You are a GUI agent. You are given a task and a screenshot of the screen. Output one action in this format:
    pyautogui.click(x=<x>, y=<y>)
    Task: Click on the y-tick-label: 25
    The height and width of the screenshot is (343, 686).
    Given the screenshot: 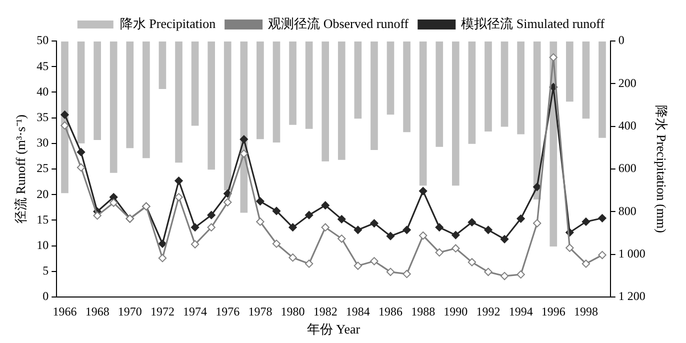 What is the action you would take?
    pyautogui.click(x=42, y=168)
    